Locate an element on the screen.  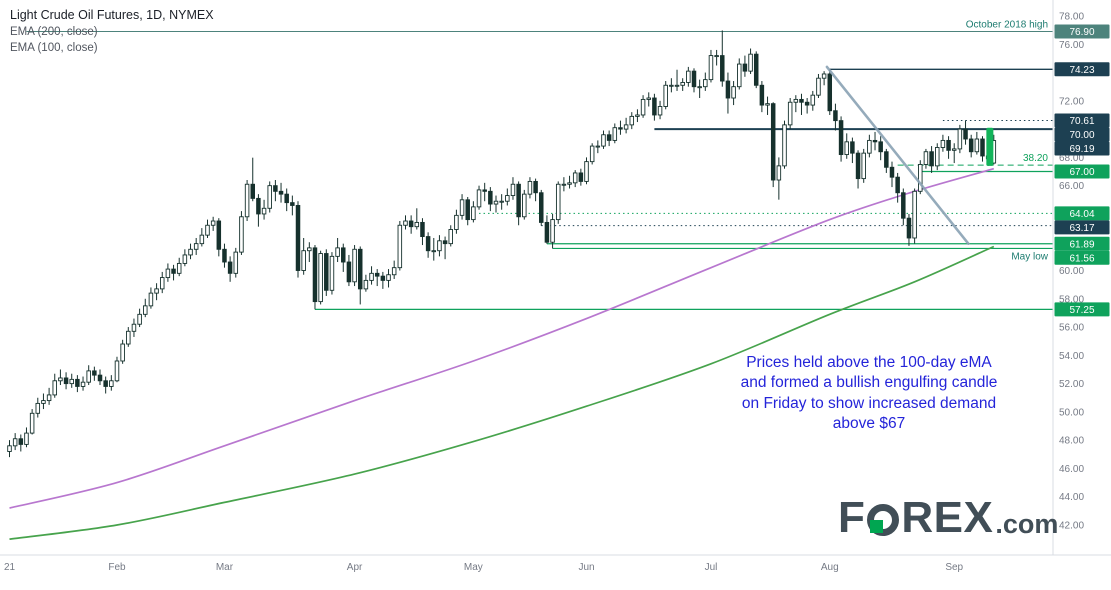
legend-ema-200: EMA (200, close) is located at coordinates (54, 32).